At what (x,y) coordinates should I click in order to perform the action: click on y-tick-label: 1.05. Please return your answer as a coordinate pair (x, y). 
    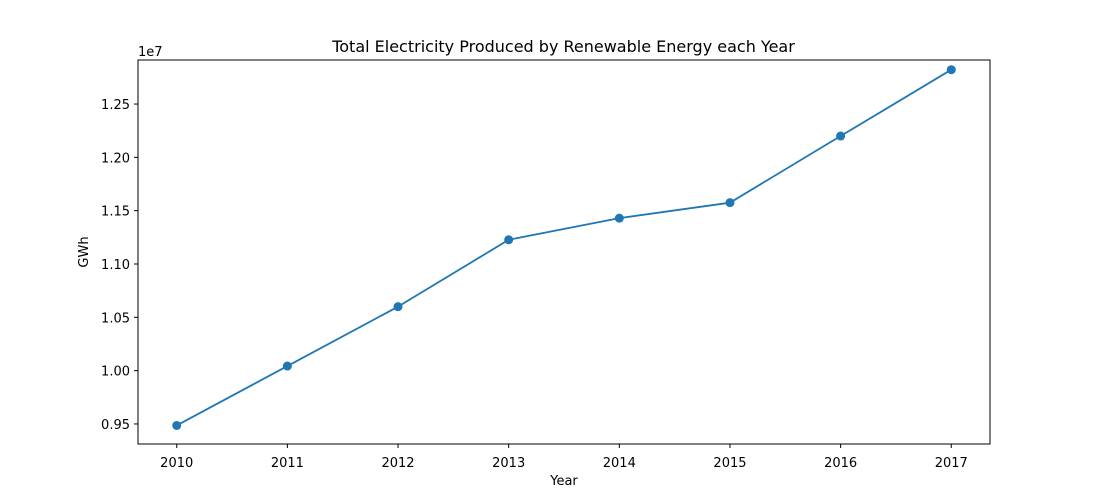
    Looking at the image, I should click on (115, 318).